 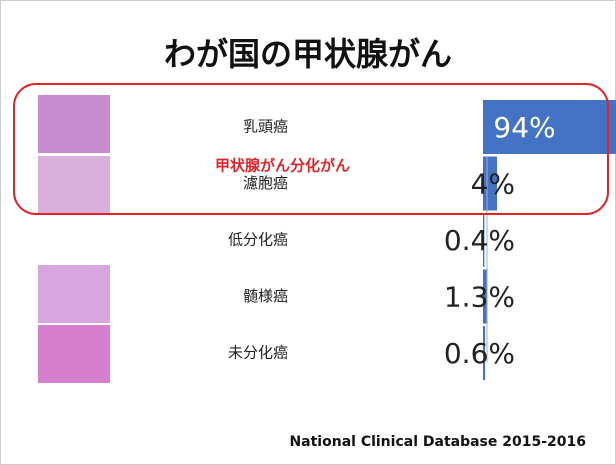 What do you see at coordinates (282, 166) in the screenshot?
I see `annotation: 甲状腺がん分化がん` at bounding box center [282, 166].